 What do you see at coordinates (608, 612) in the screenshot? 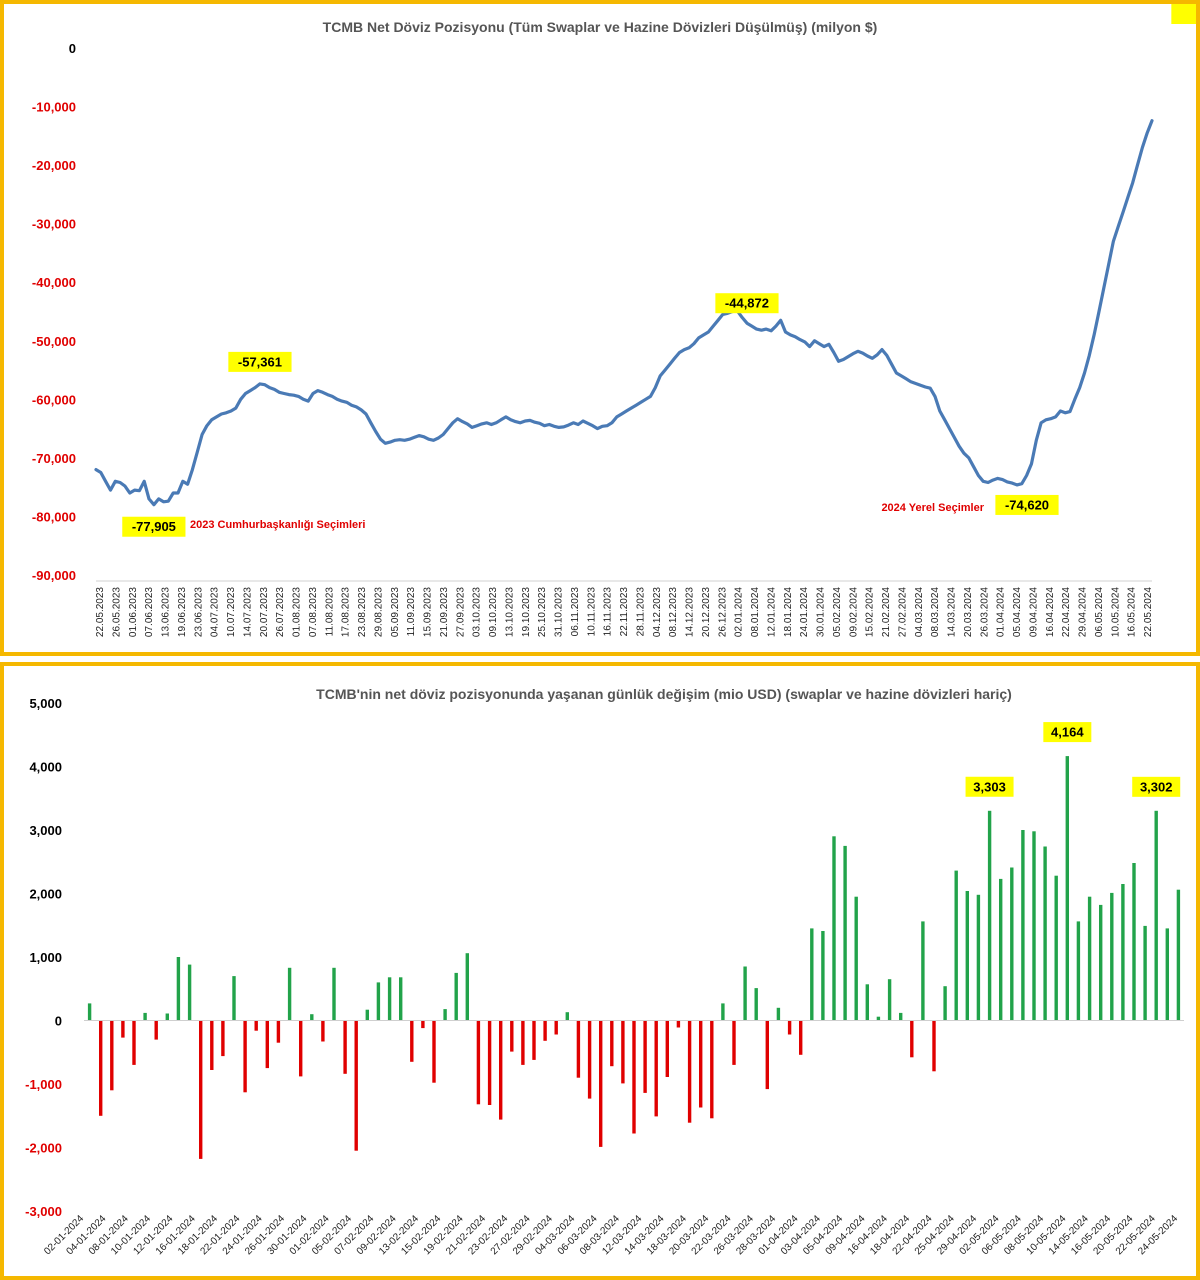
I see `x-tick-label: 16.11.2023` at bounding box center [608, 612].